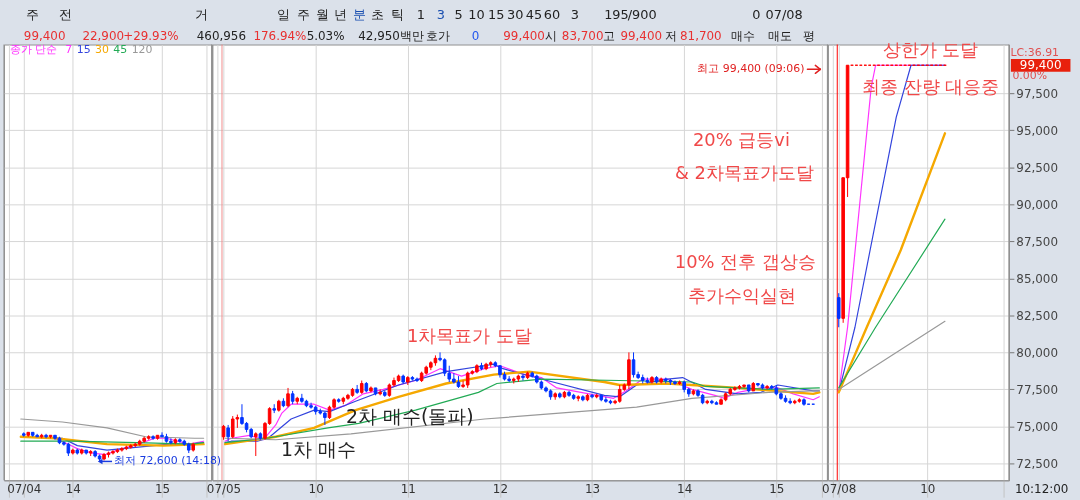 Image resolution: width=1080 pixels, height=500 pixels. Describe the element at coordinates (500, 488) in the screenshot. I see `x-tick-label: 12` at that location.